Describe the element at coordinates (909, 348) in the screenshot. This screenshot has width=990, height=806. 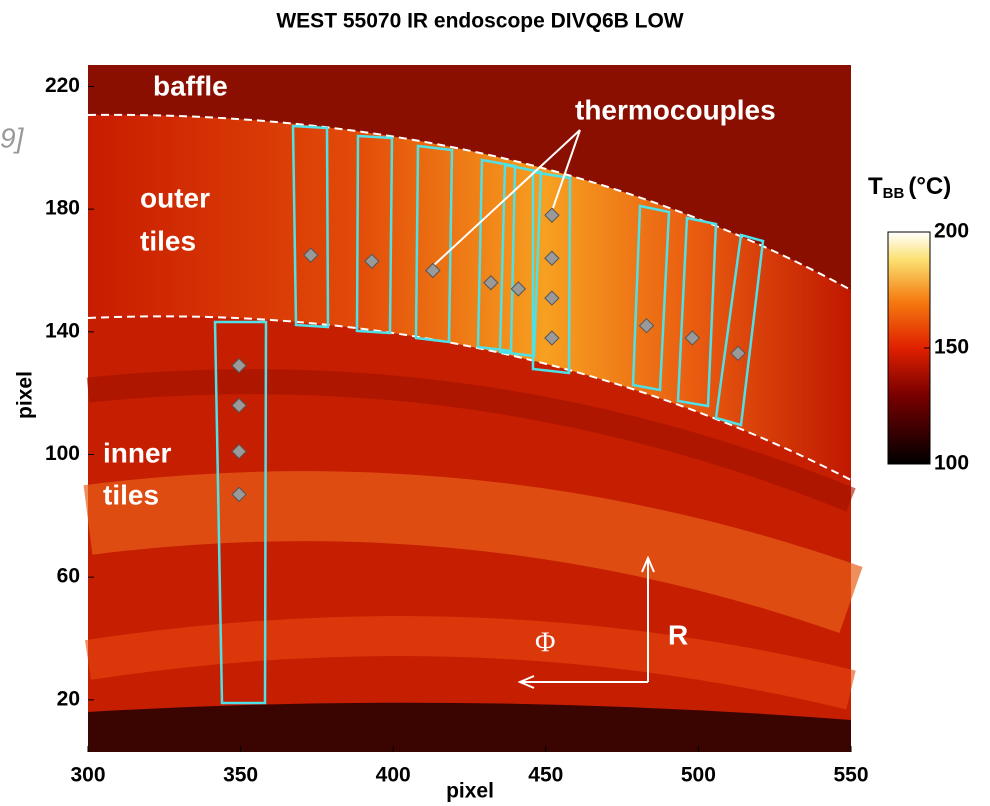
I see `colorbar` at that location.